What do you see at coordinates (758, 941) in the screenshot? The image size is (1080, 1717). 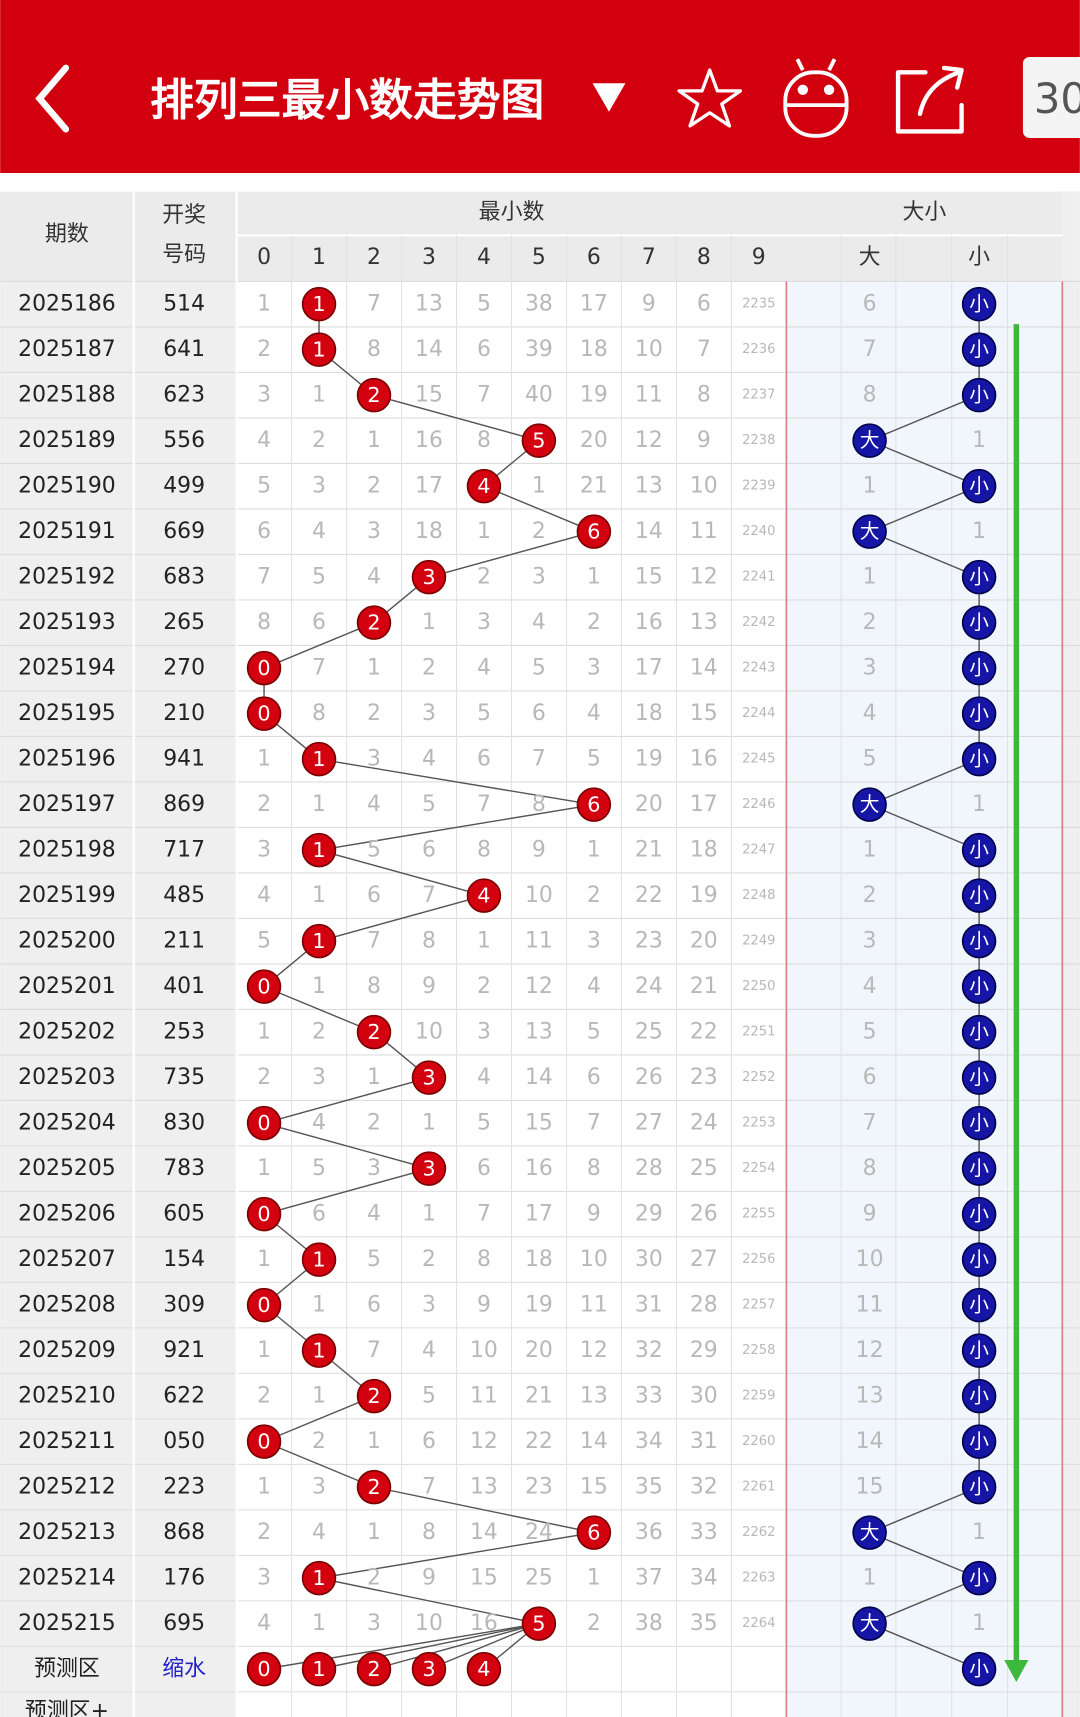 I see `omission: 2249` at bounding box center [758, 941].